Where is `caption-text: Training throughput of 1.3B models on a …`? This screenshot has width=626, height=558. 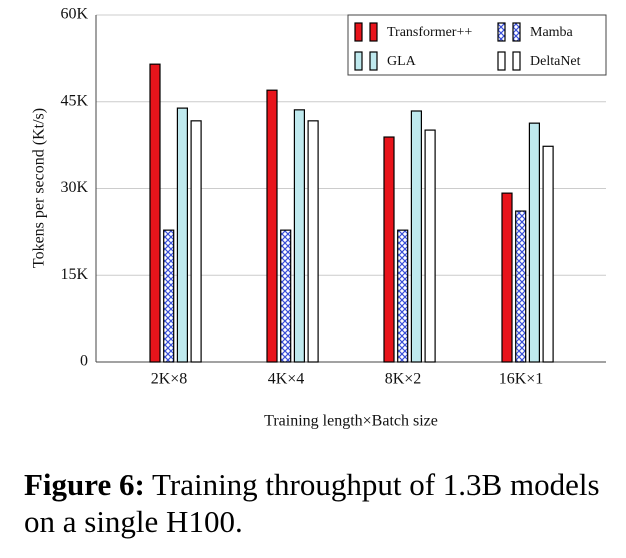 caption-text: Training throughput of 1.3B models on a … is located at coordinates (312, 503).